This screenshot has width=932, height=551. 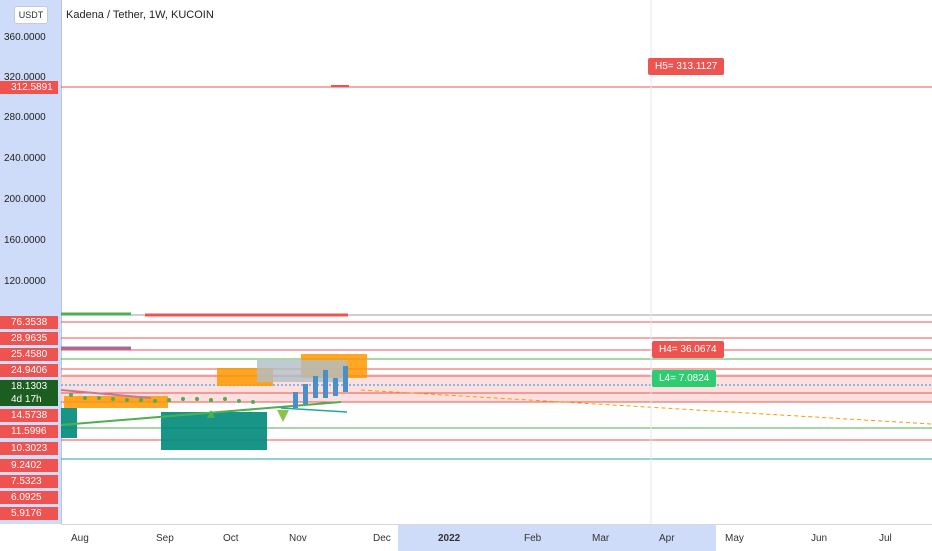 I want to click on price-tick: 320.0000, so click(x=25, y=77).